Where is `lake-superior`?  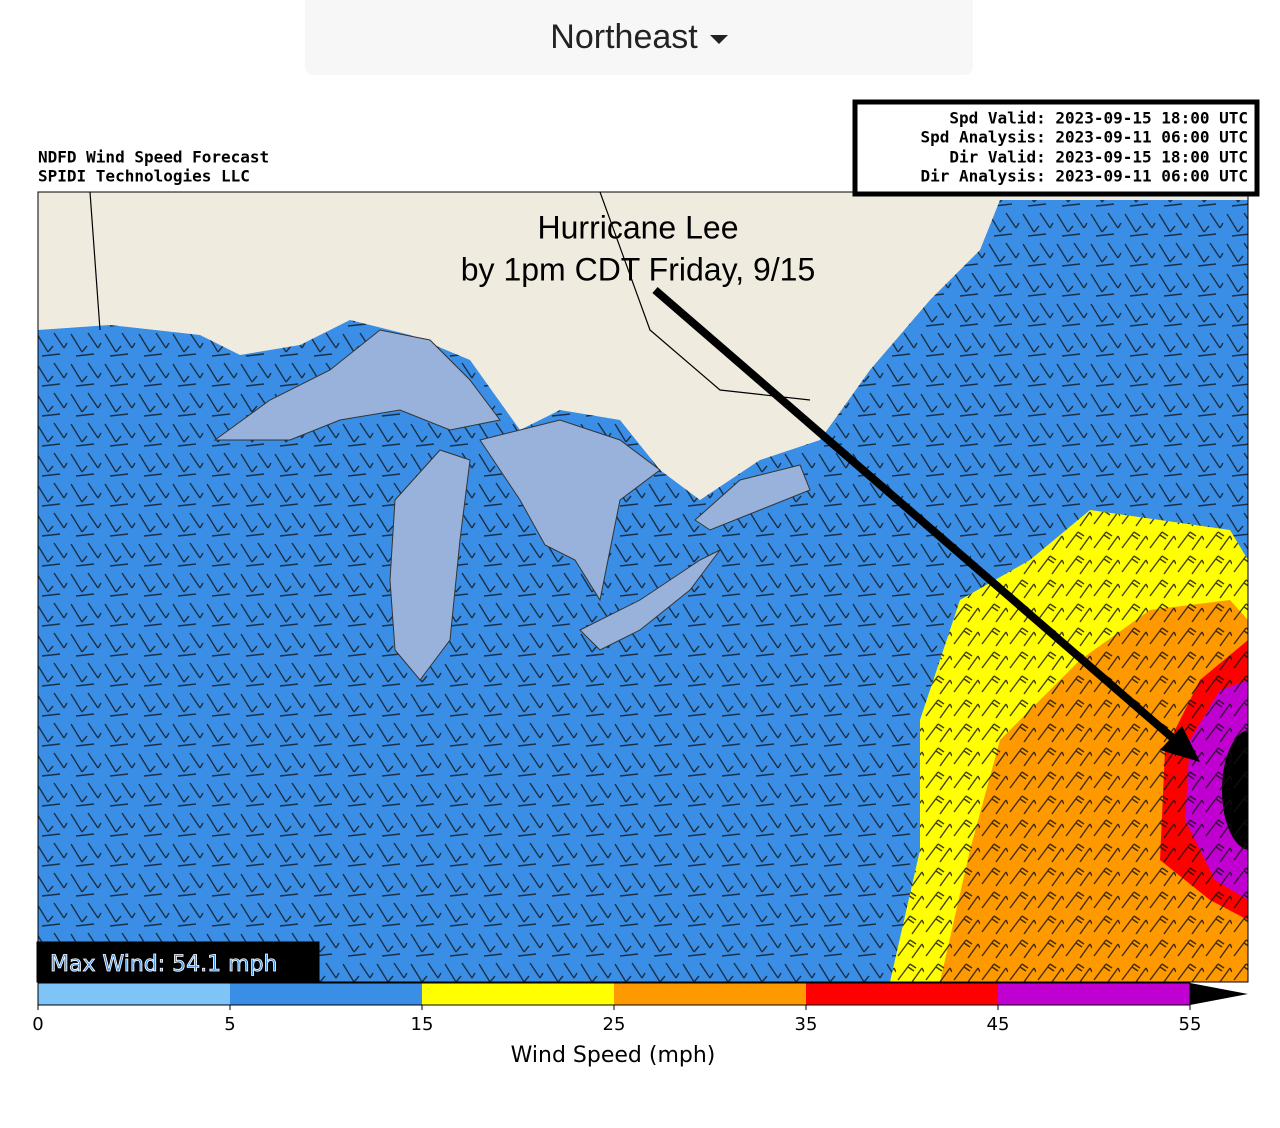
lake-superior is located at coordinates (357, 385).